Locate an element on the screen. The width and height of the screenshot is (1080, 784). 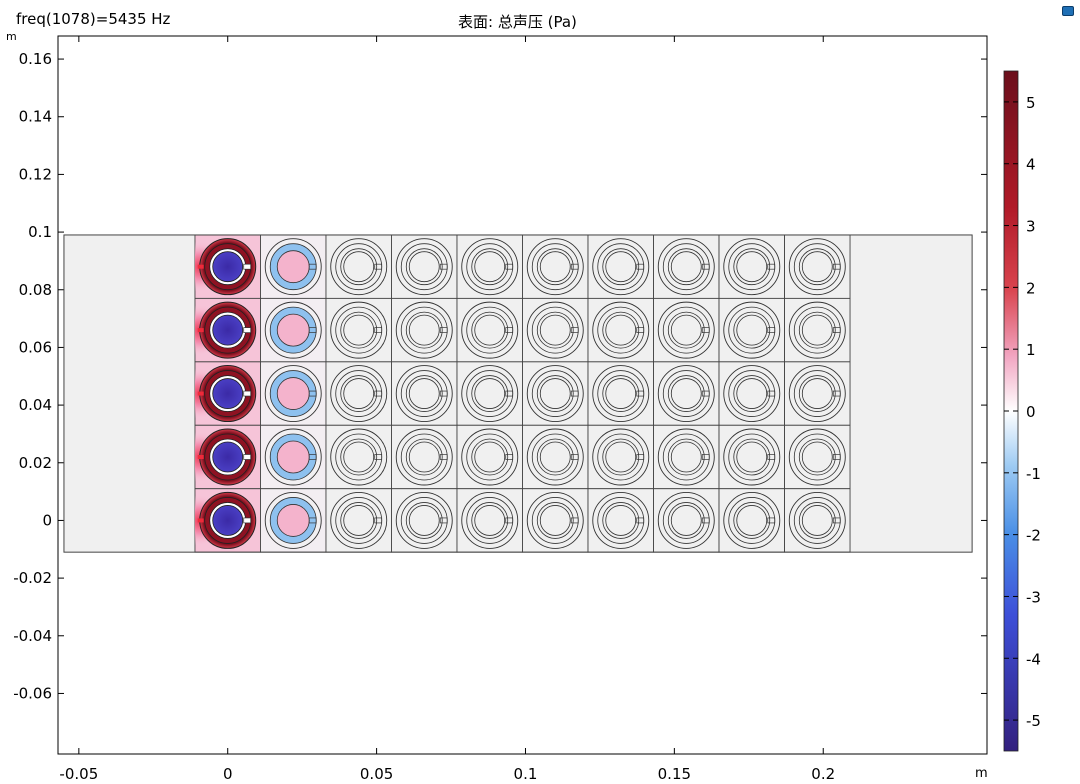
y-tick-label: 0.16 is located at coordinates (35, 59).